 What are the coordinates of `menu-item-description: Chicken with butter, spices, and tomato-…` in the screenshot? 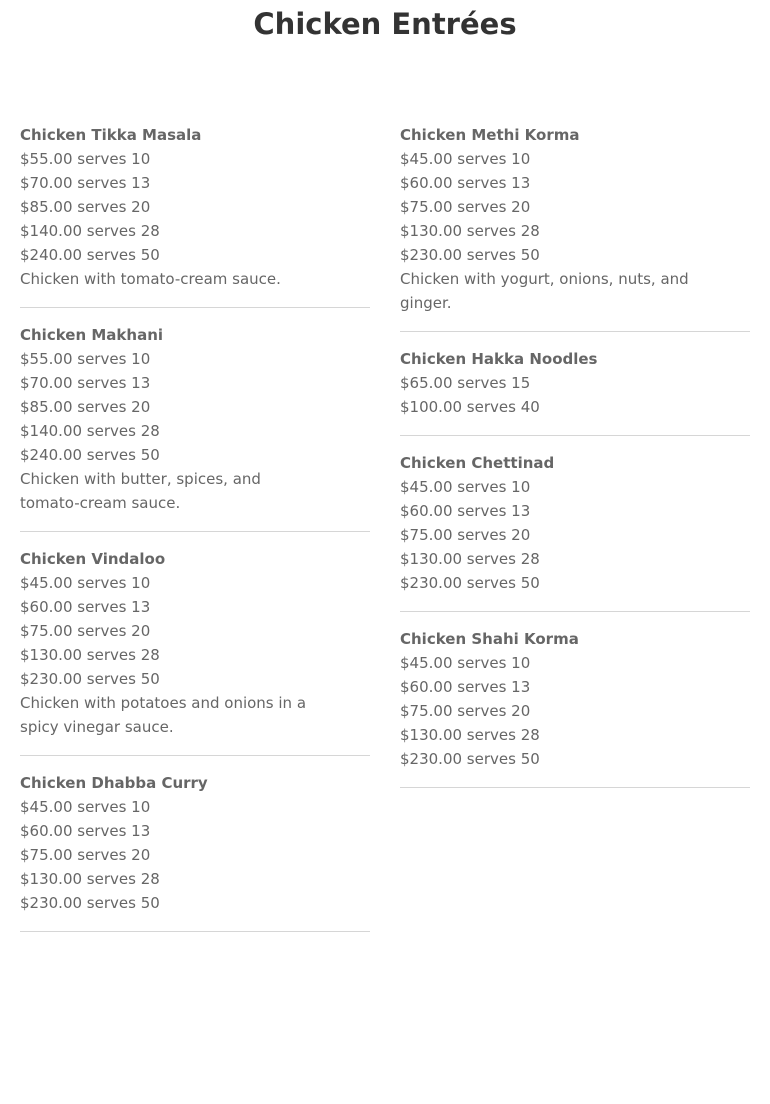 It's located at (140, 491).